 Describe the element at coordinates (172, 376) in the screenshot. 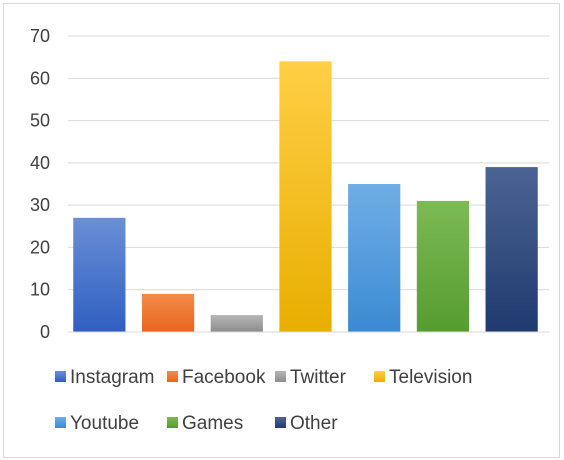

I see `legend-swatch-facebook` at that location.